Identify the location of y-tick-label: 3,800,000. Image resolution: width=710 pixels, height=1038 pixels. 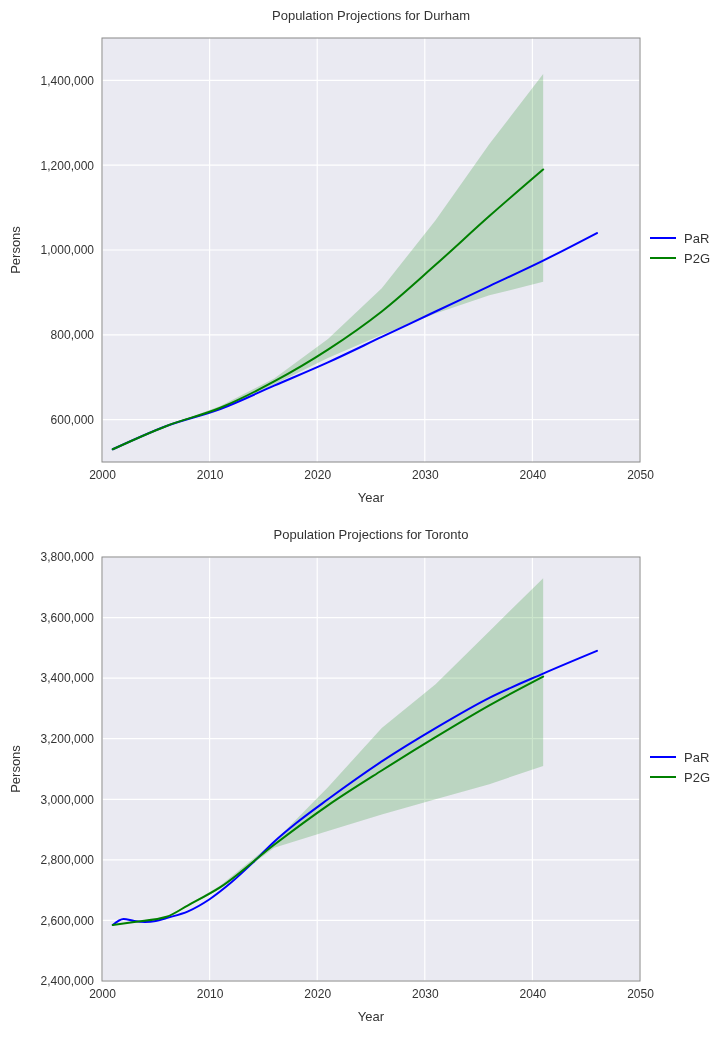
(67, 557).